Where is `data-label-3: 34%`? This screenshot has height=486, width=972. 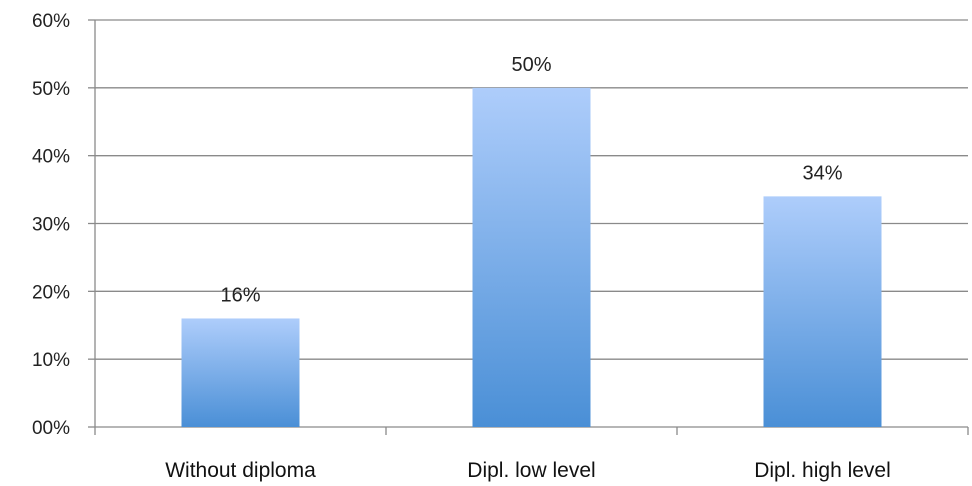 data-label-3: 34% is located at coordinates (822, 173).